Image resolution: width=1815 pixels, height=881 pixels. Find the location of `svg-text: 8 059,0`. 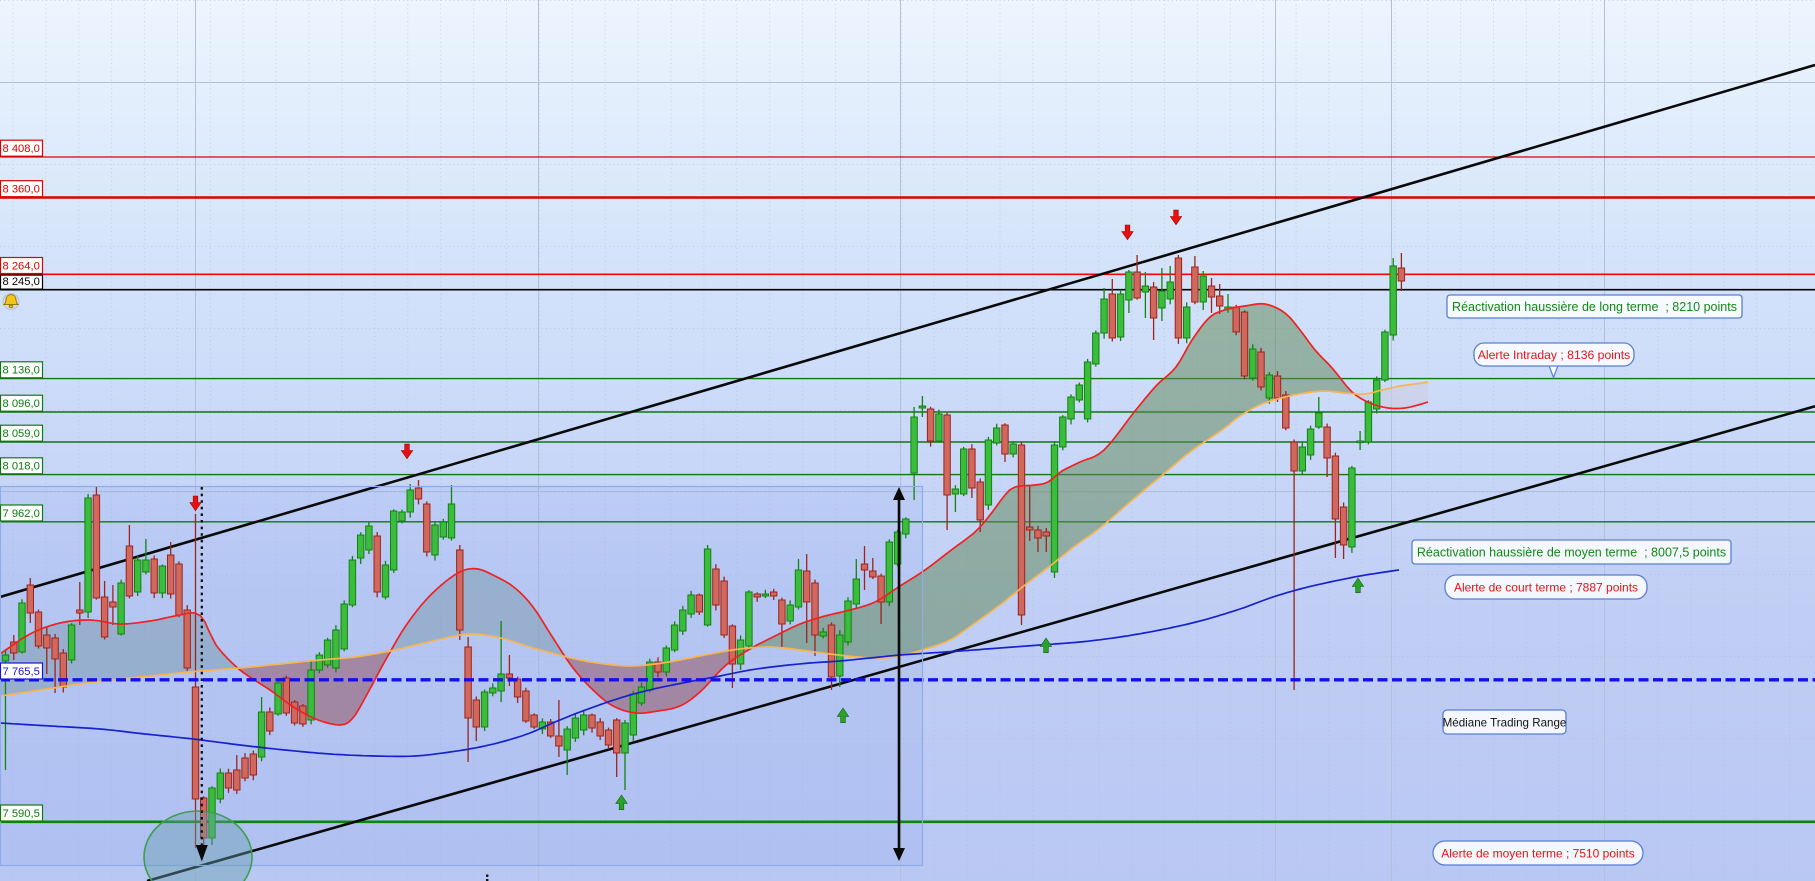

svg-text: 8 059,0 is located at coordinates (21, 434).